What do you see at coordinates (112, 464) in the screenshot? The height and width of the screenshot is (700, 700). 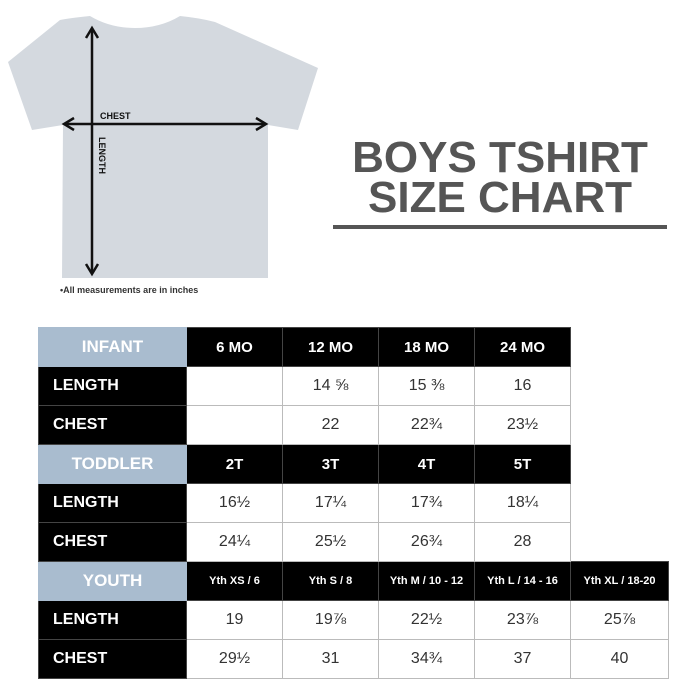 I see `section-name: TODDLER` at bounding box center [112, 464].